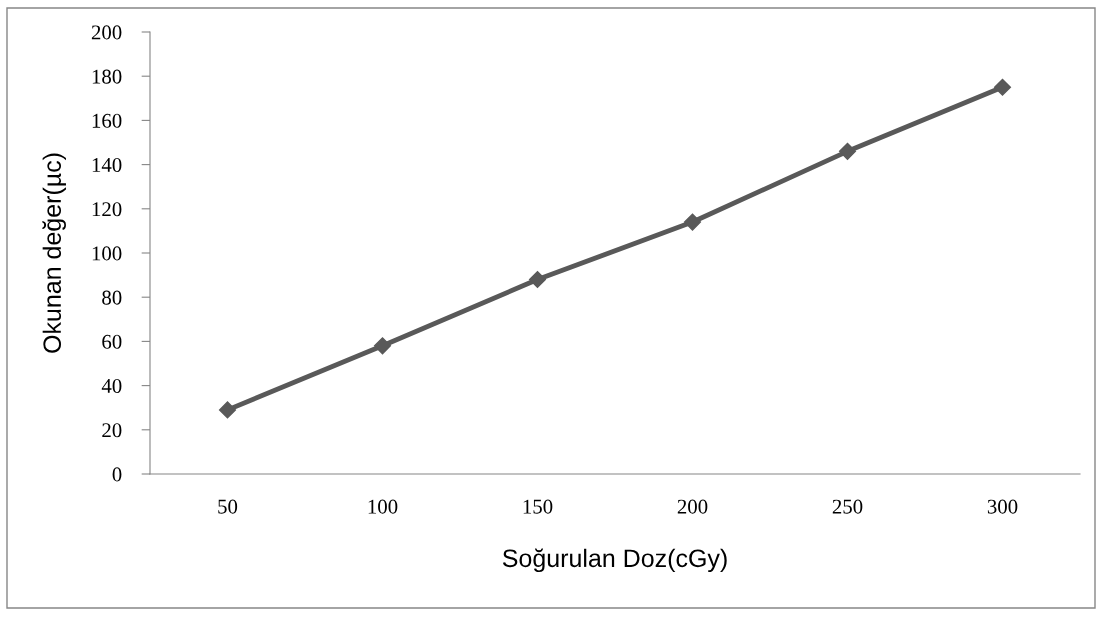 The width and height of the screenshot is (1103, 619). What do you see at coordinates (112, 297) in the screenshot?
I see `y-tick-label: 80` at bounding box center [112, 297].